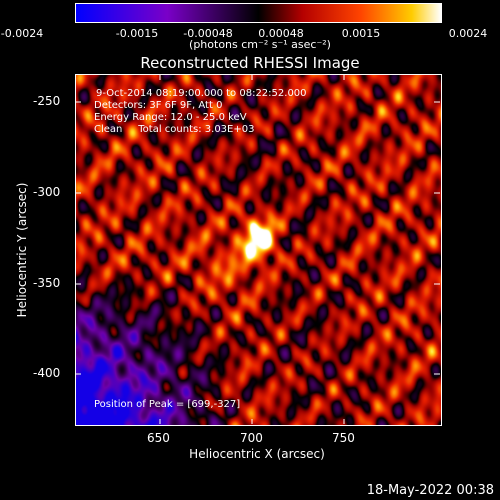  Describe the element at coordinates (361, 33) in the screenshot. I see `colorbar-tick: 0.0015` at that location.